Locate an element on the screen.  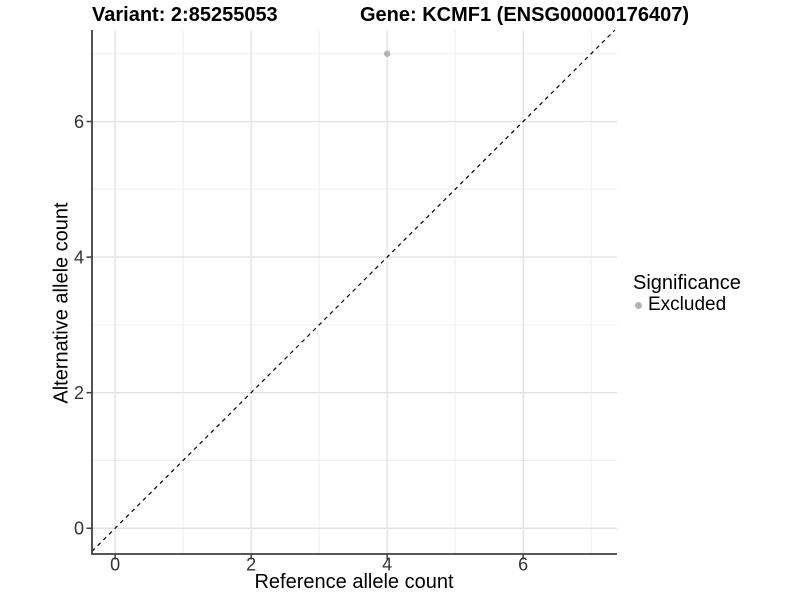
data-point is located at coordinates (387, 53).